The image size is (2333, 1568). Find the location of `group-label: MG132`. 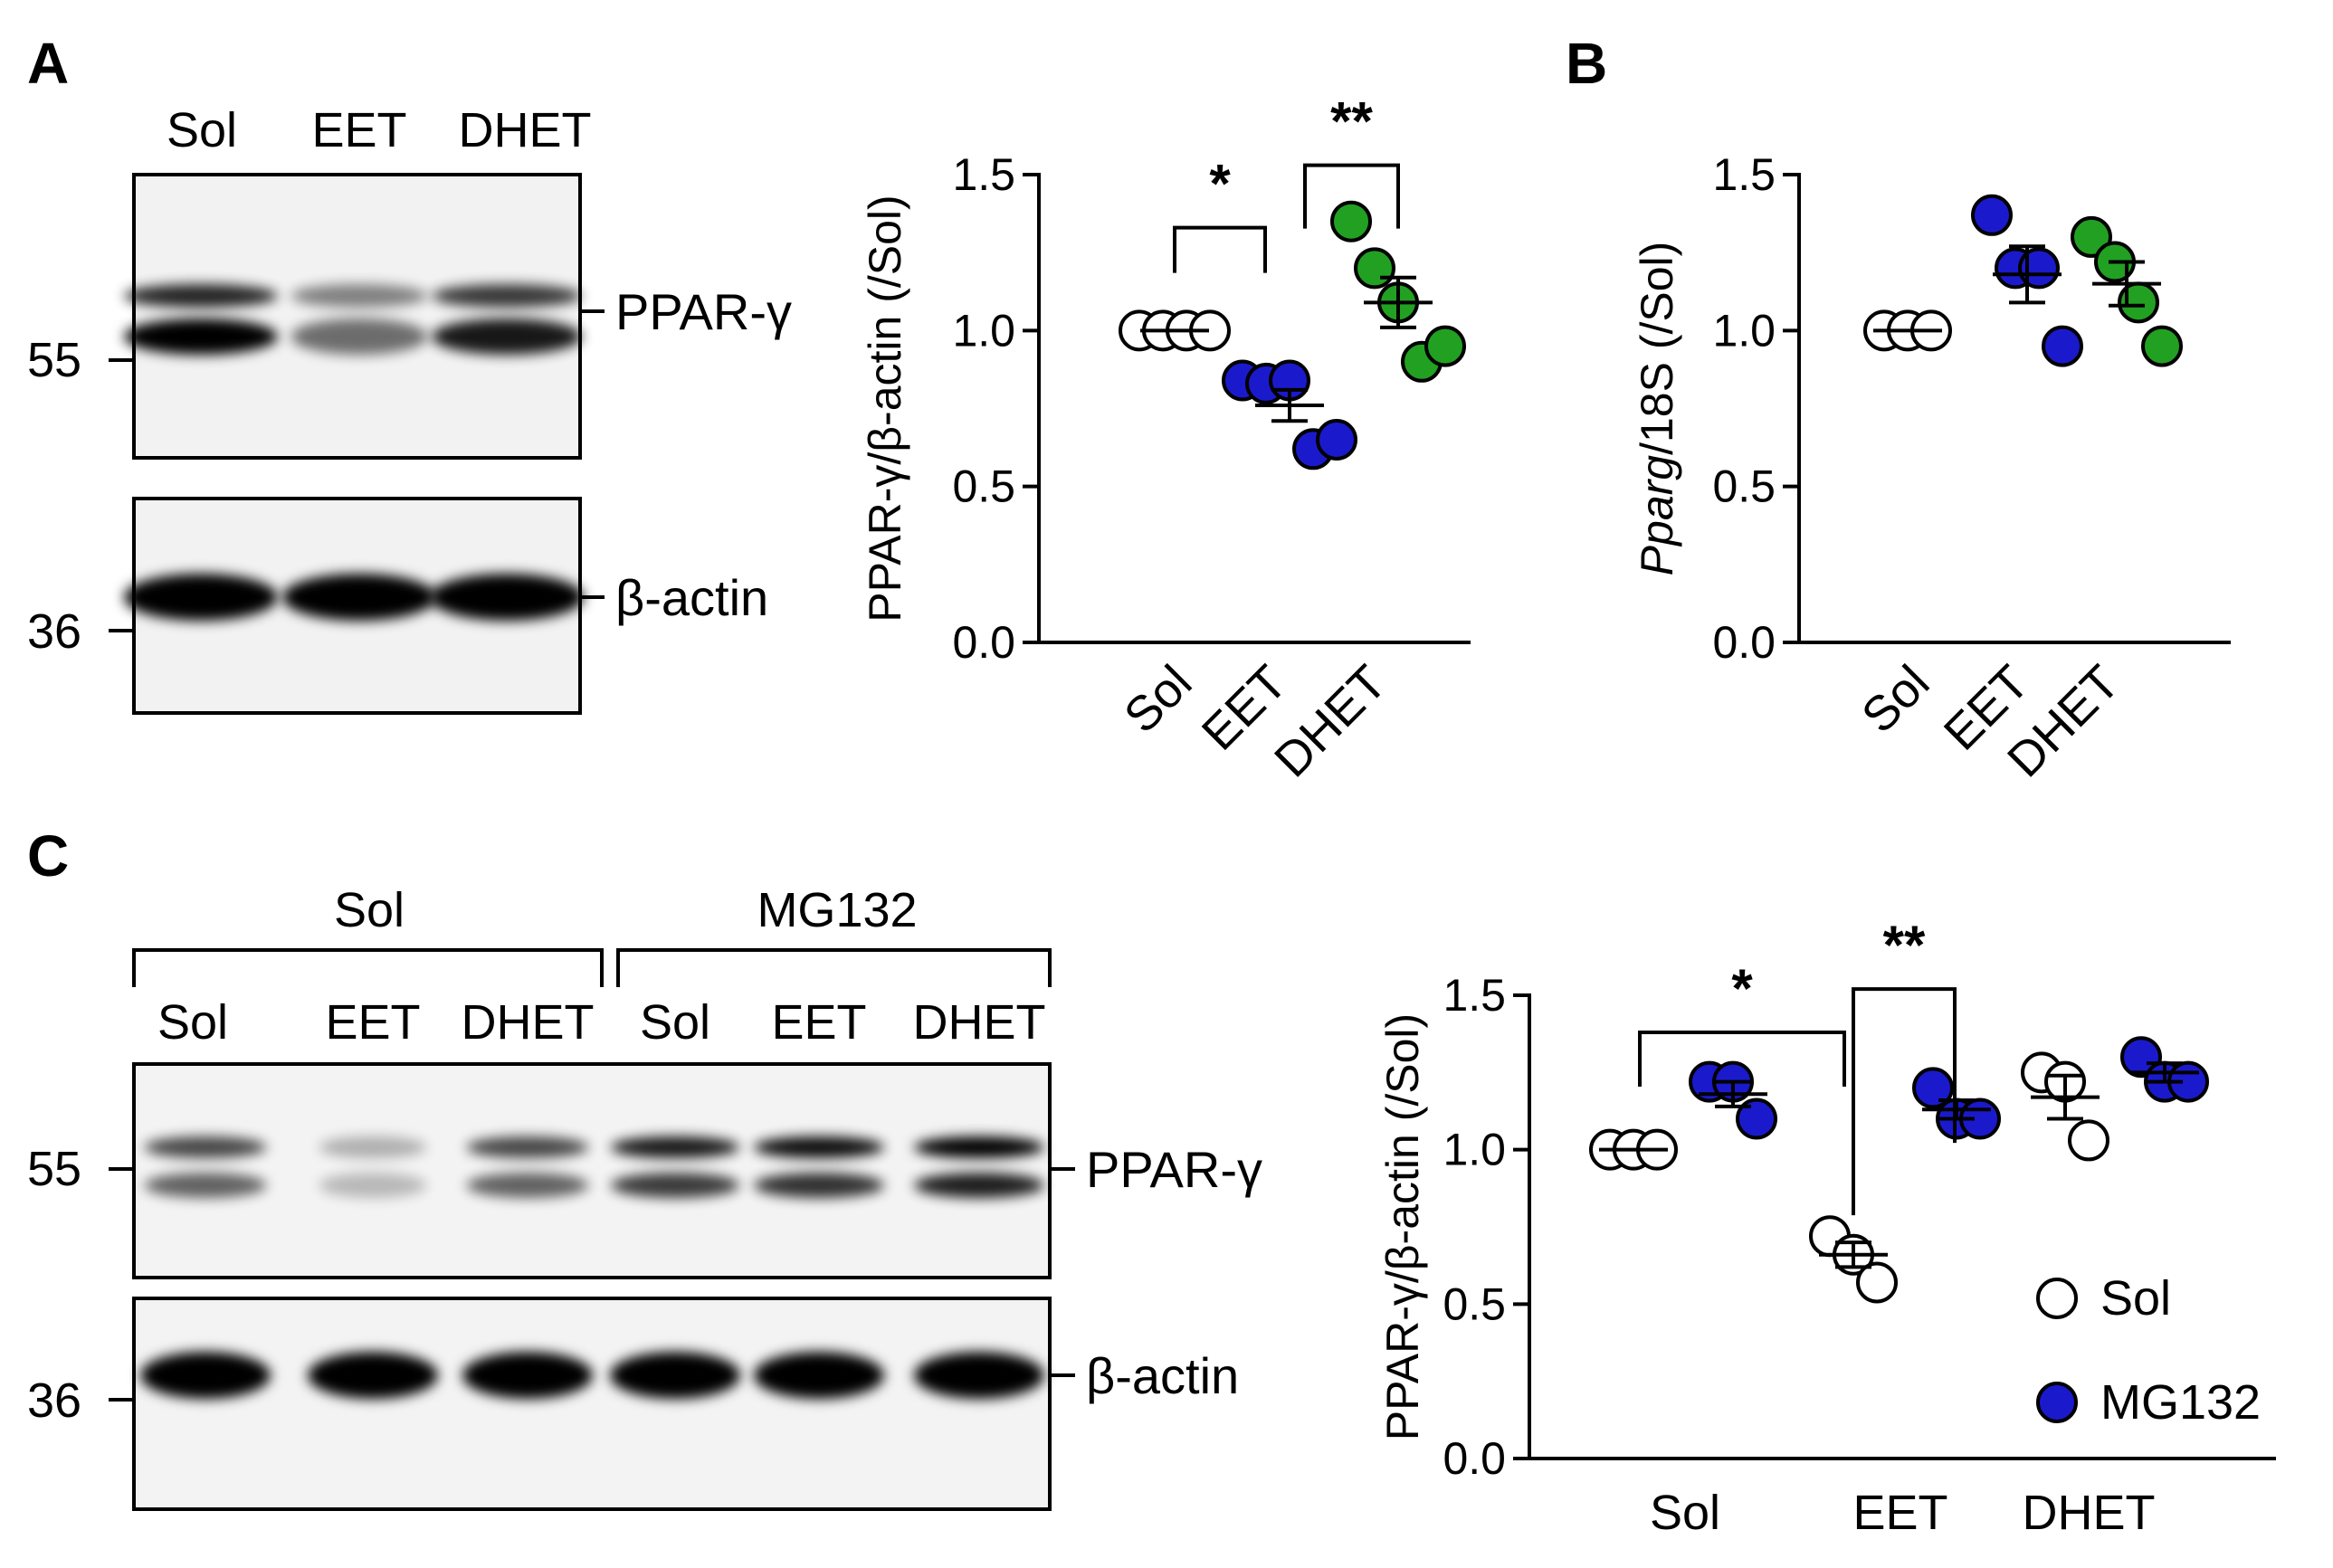

group-label: MG132 is located at coordinates (837, 910).